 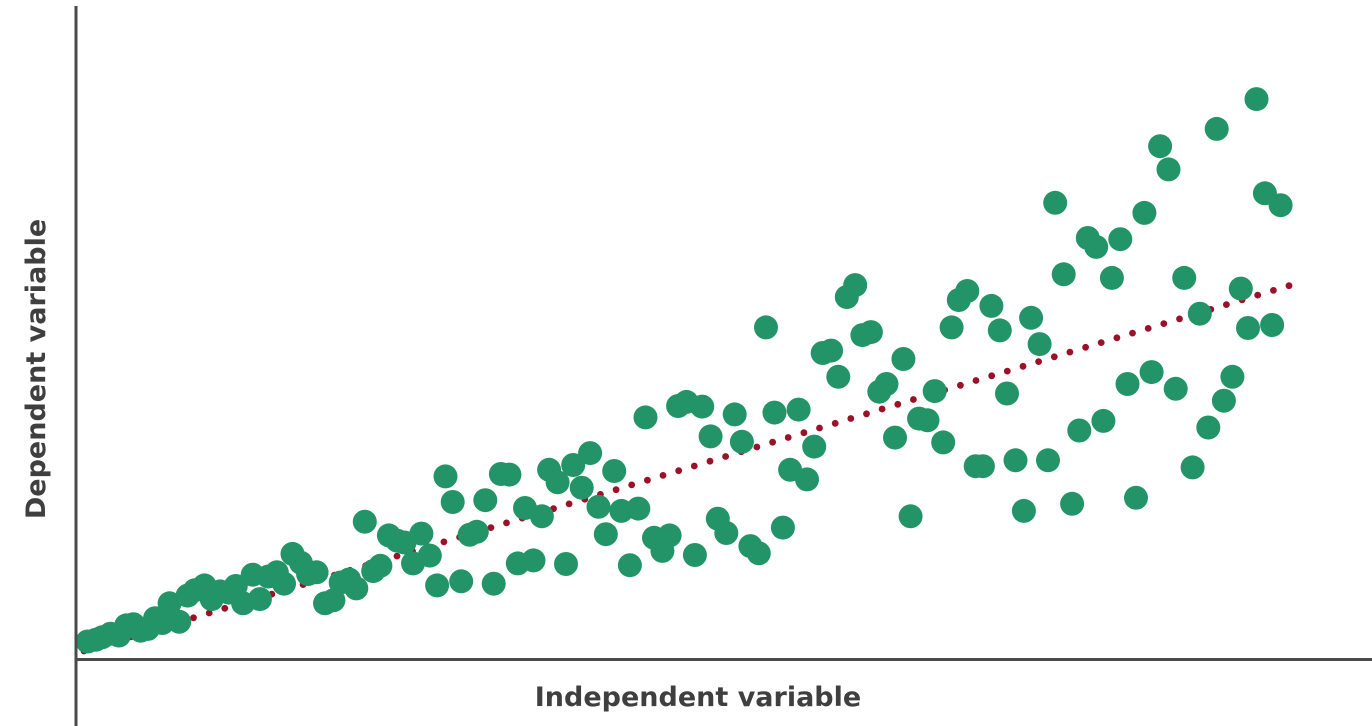 What do you see at coordinates (698, 697) in the screenshot?
I see `x-axis-title: Independent variable` at bounding box center [698, 697].